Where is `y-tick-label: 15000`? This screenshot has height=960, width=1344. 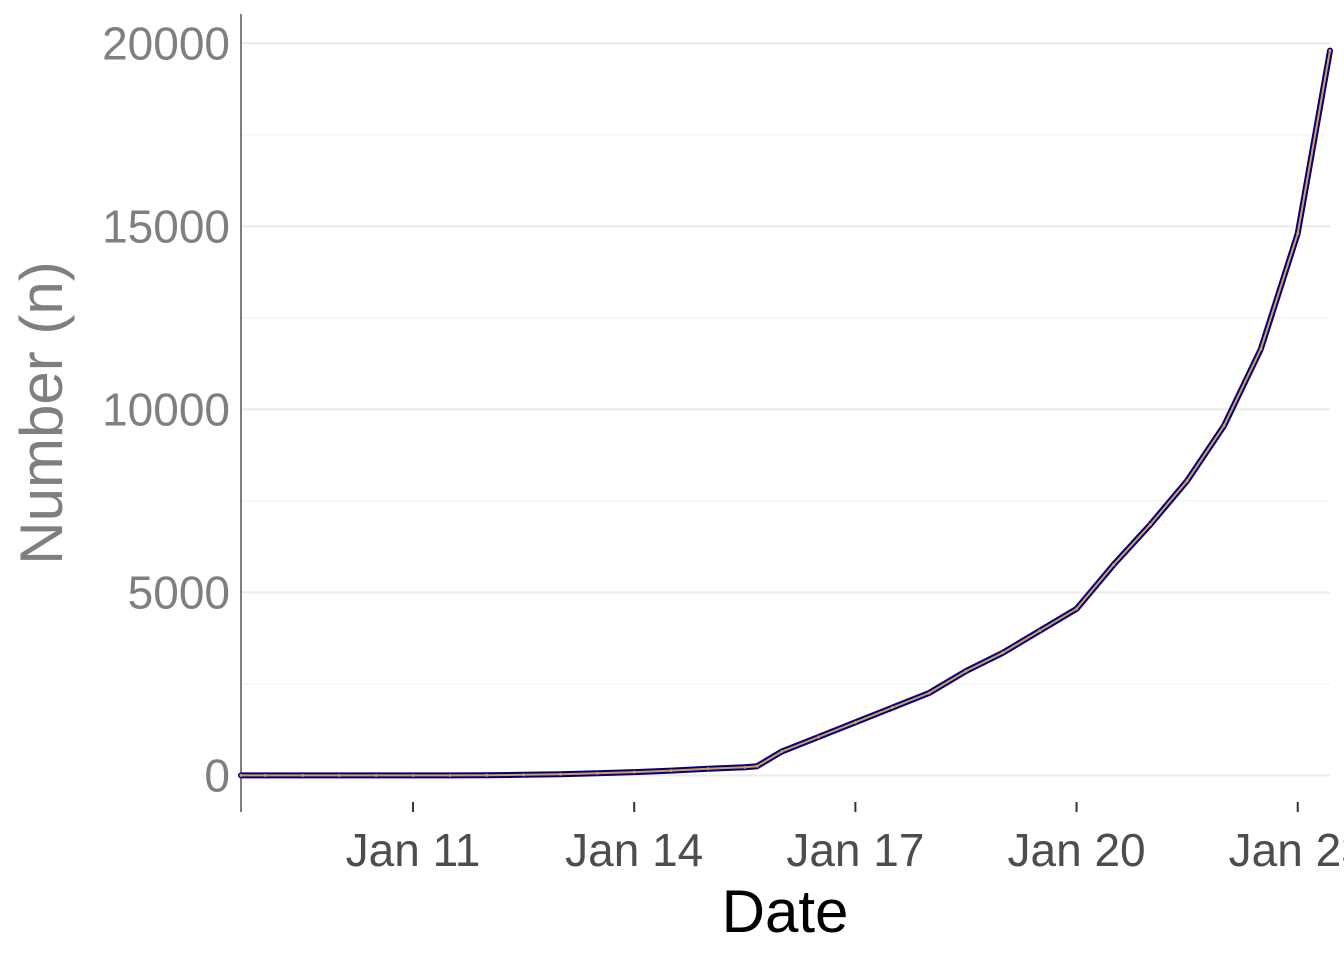 y-tick-label: 15000 is located at coordinates (166, 226).